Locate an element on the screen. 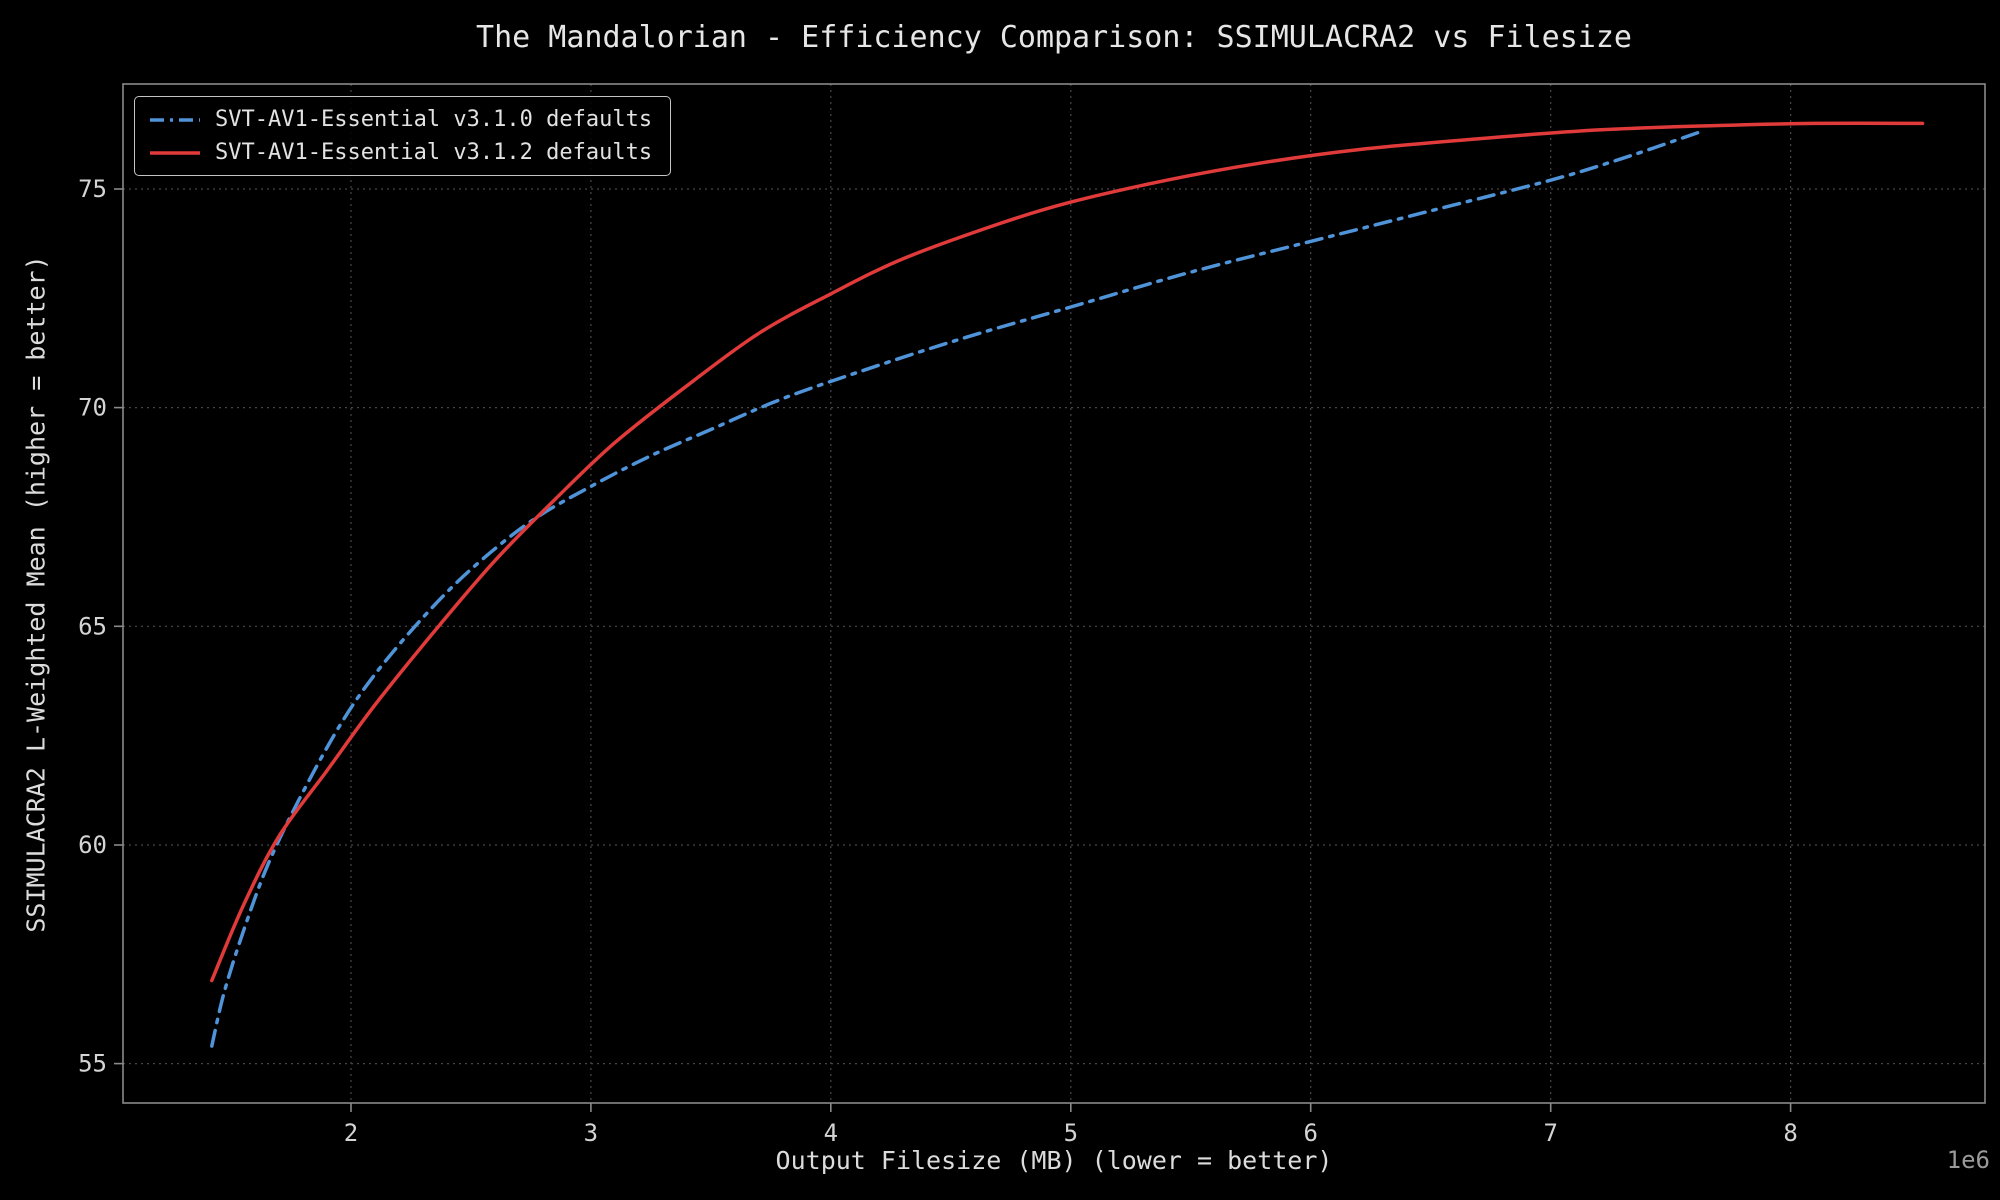 The width and height of the screenshot is (2000, 1200). legend-label: SVT-AV1-Essential v3.1.0 defaults is located at coordinates (434, 119).